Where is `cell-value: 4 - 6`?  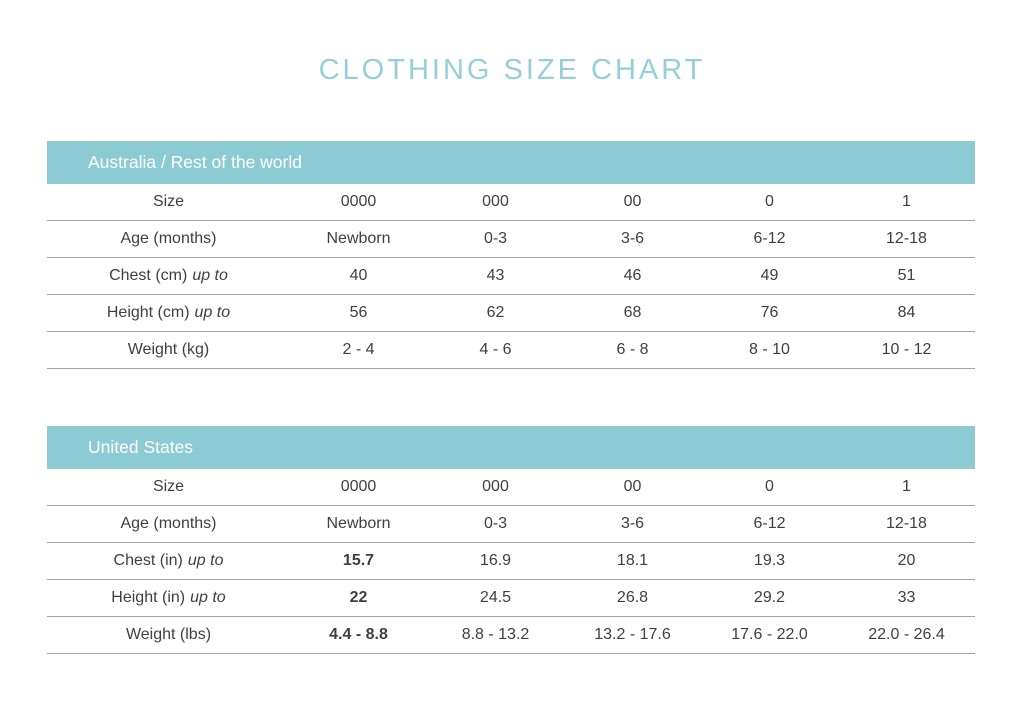 cell-value: 4 - 6 is located at coordinates (495, 349).